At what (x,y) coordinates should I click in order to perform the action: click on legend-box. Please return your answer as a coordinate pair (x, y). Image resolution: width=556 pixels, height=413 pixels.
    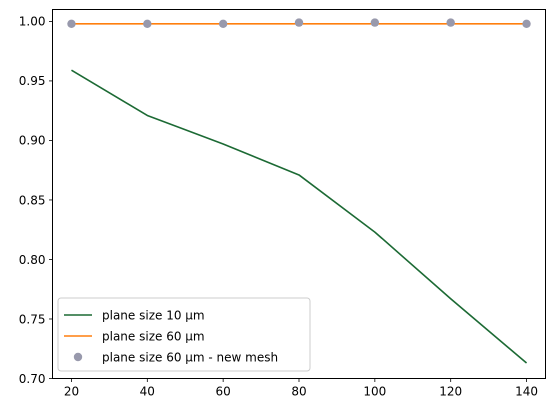
    Looking at the image, I should click on (184, 334).